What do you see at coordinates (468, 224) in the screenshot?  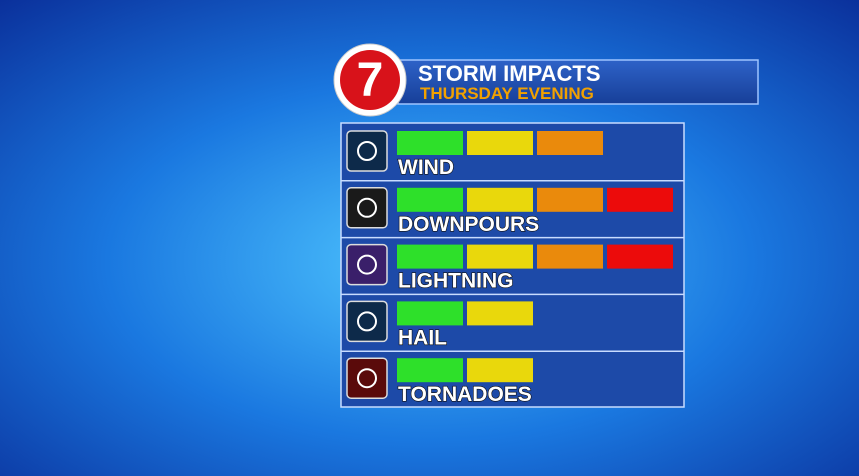 I see `row-label: DOWNPOURS` at bounding box center [468, 224].